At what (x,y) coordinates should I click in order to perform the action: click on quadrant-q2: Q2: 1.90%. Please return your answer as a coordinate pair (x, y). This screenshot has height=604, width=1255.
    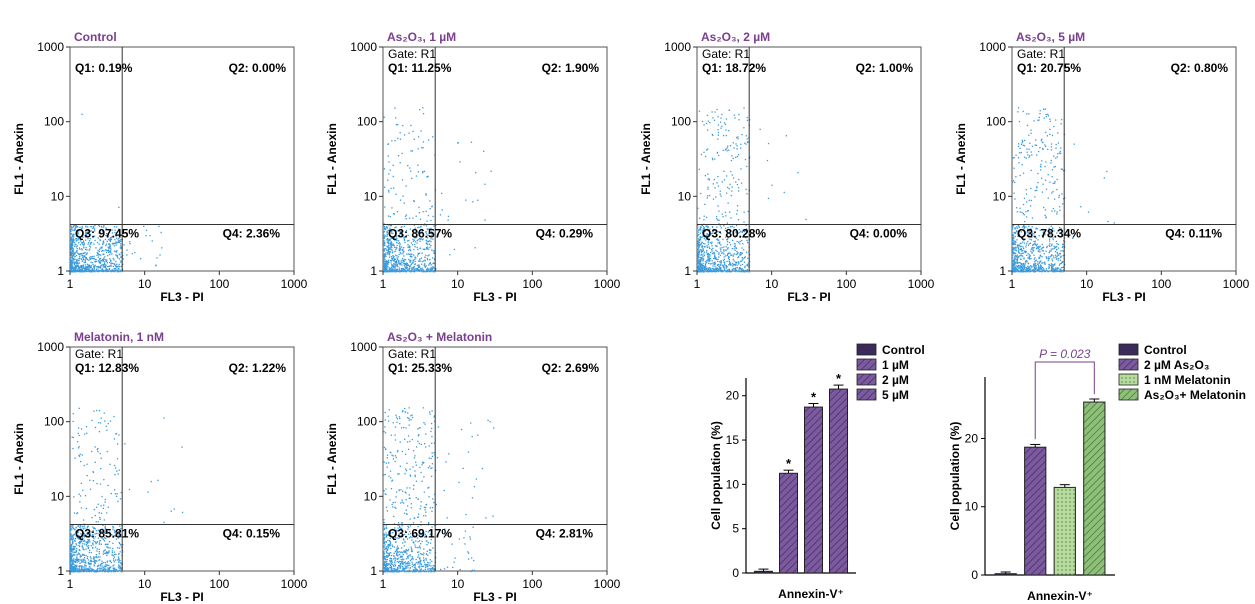
    Looking at the image, I should click on (571, 68).